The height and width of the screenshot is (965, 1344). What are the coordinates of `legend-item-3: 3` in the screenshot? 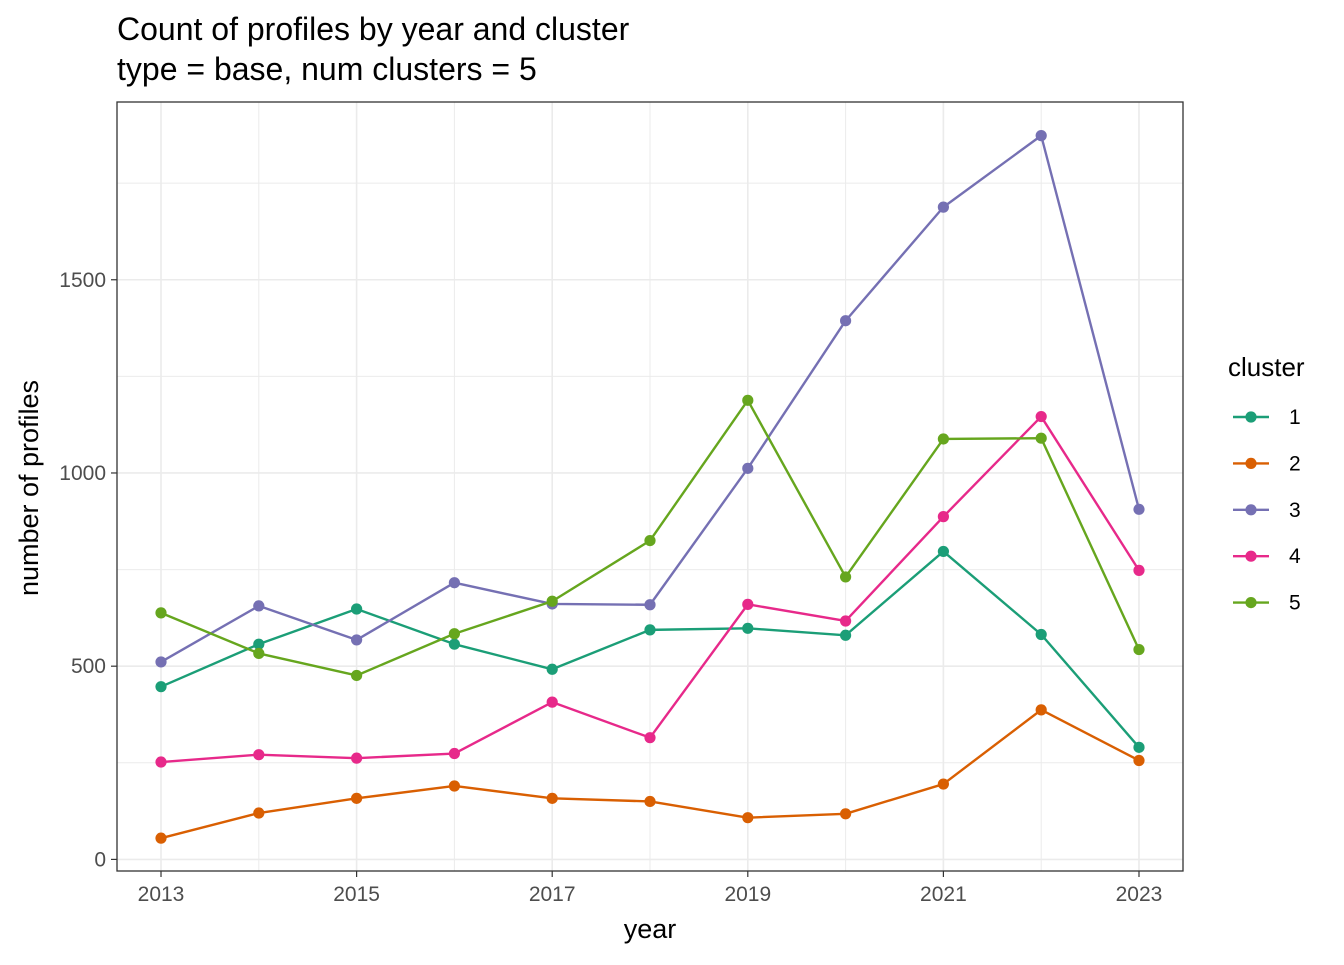 It's located at (1267, 510).